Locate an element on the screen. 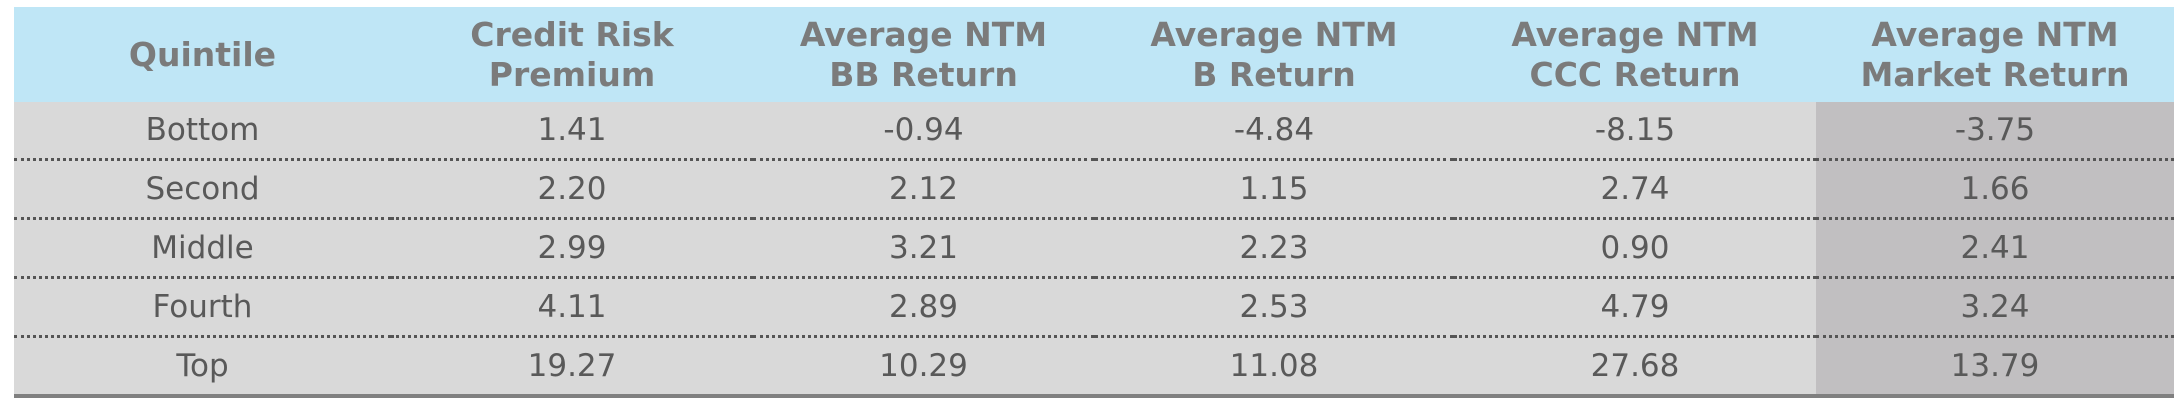  table-cell: 2.41 is located at coordinates (1995, 248).